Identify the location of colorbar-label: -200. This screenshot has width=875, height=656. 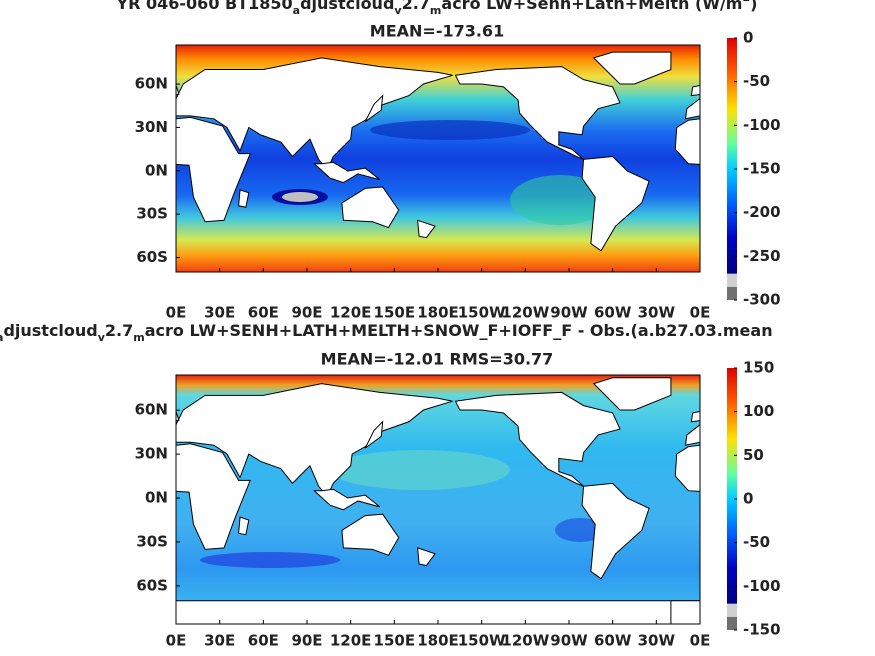
(762, 212).